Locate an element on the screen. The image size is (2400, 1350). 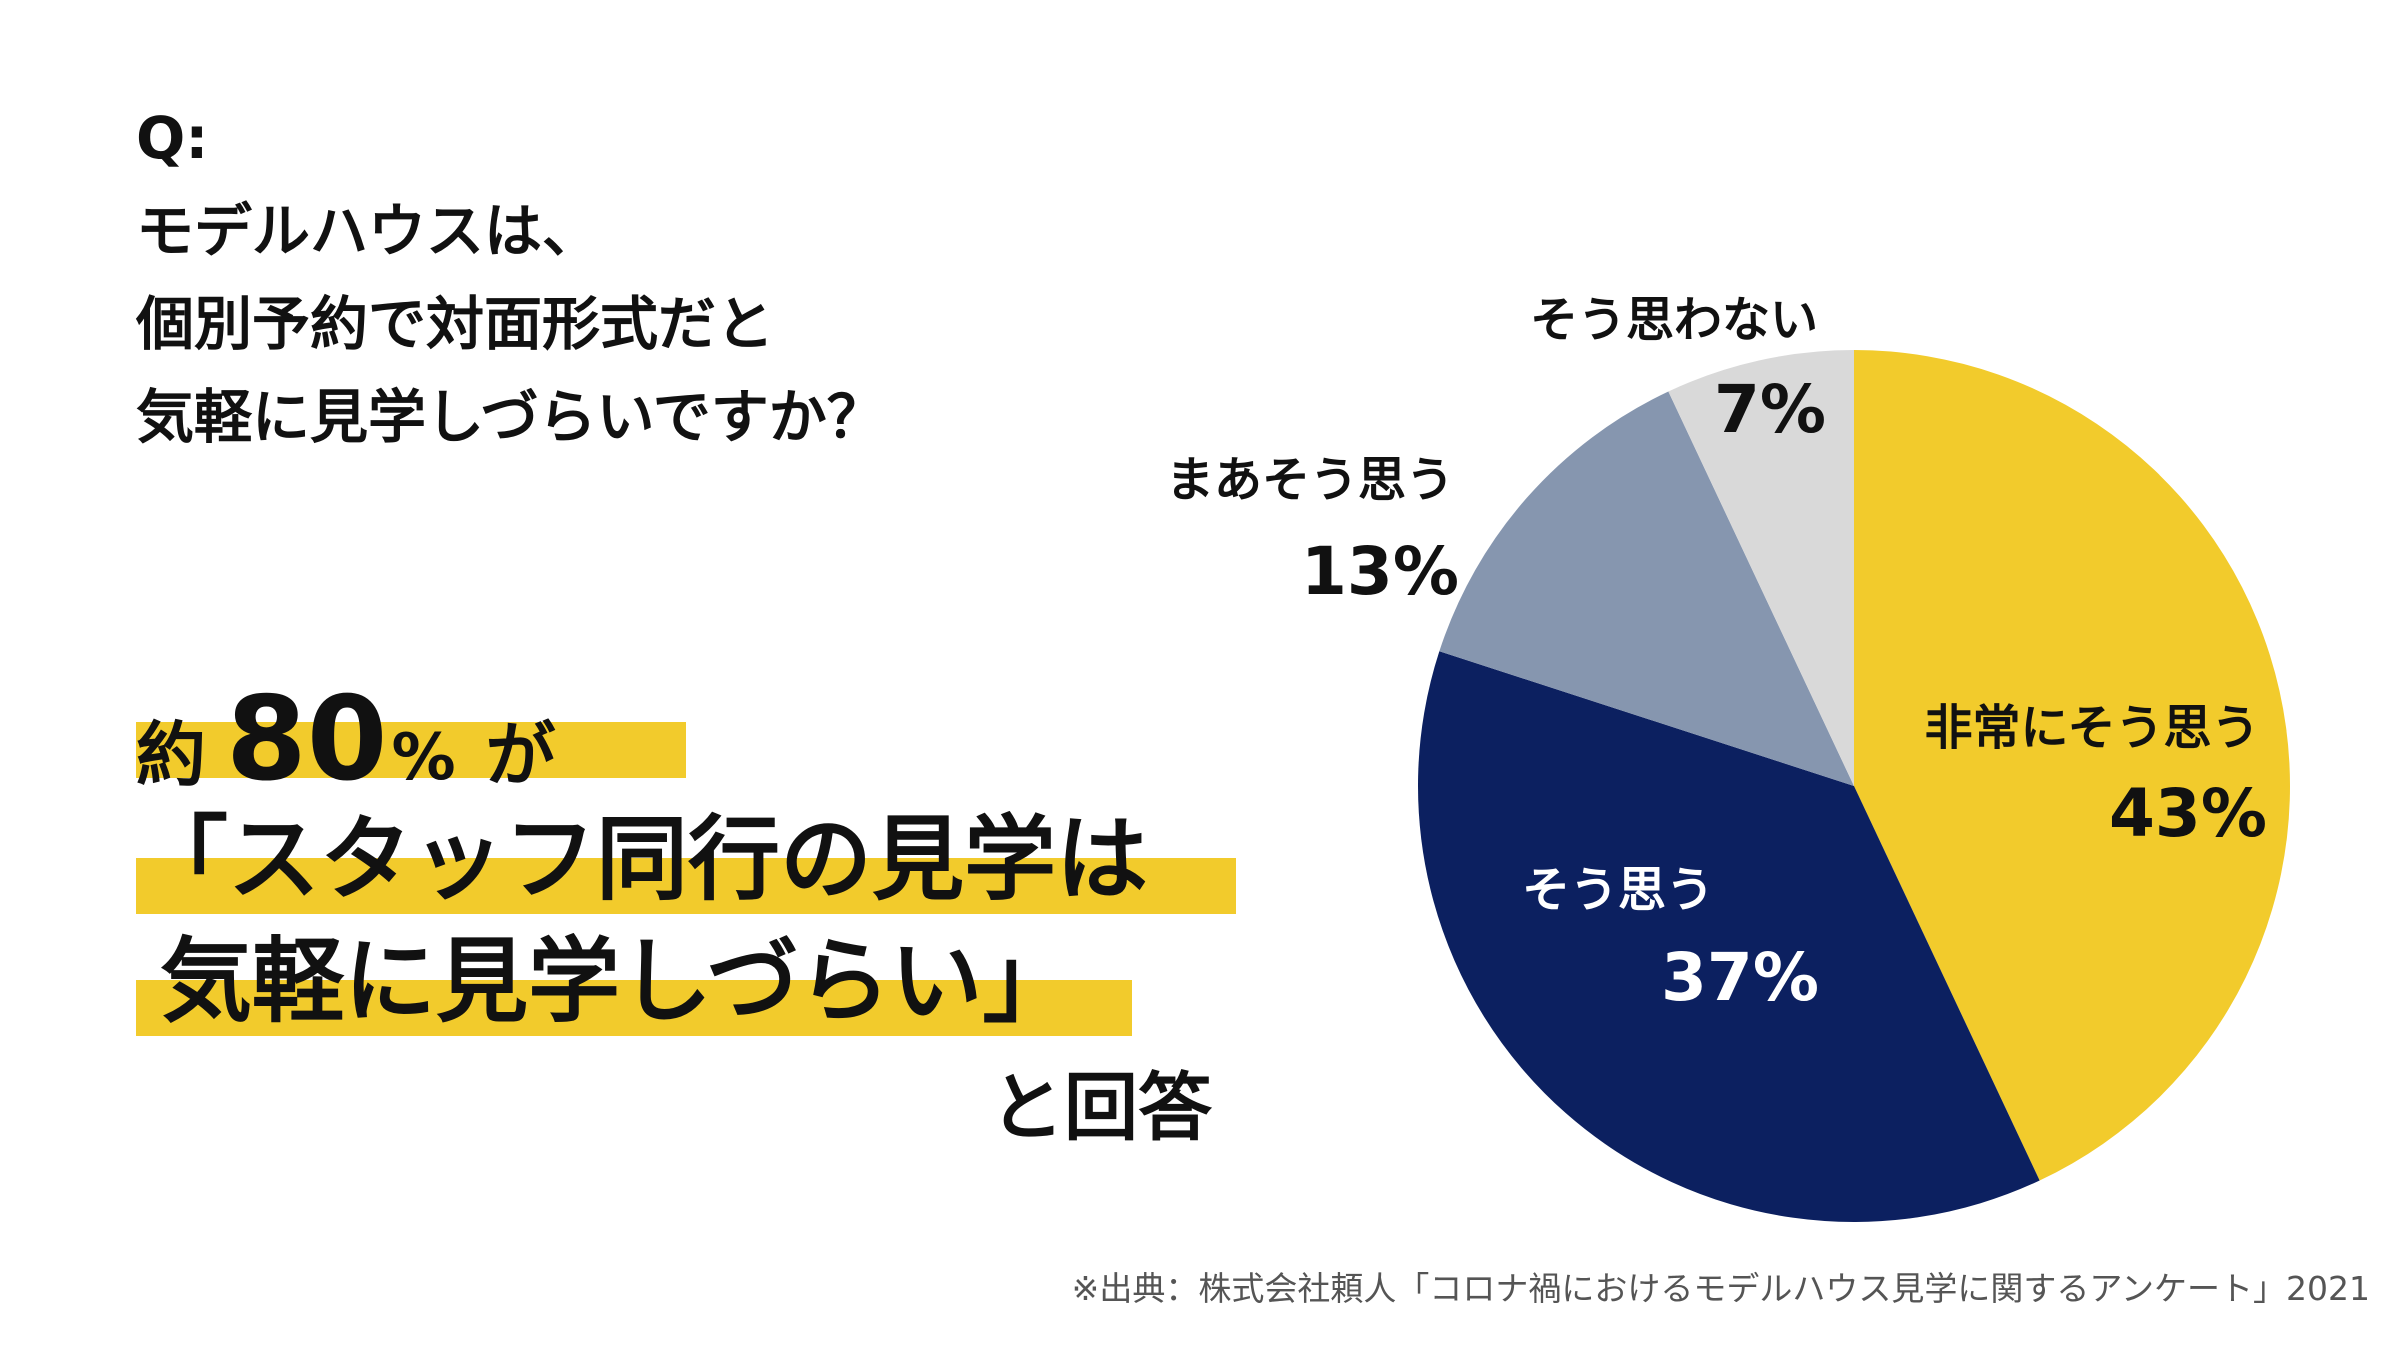
question-block: Q: モデルハウスは、 個別予約で対面形式だと 気軽に見学しづらいですか？ is located at coordinates (586, 278).